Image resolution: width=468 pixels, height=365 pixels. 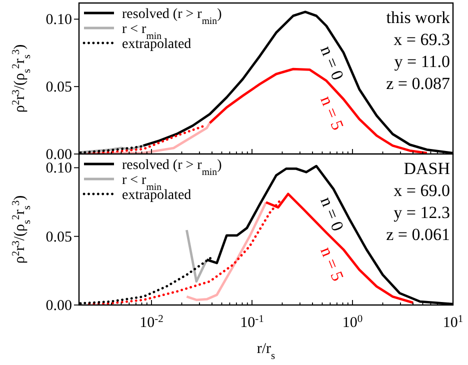 What do you see at coordinates (352, 322) in the screenshot?
I see `x-tick-label: 10$^{0}$` at bounding box center [352, 322].